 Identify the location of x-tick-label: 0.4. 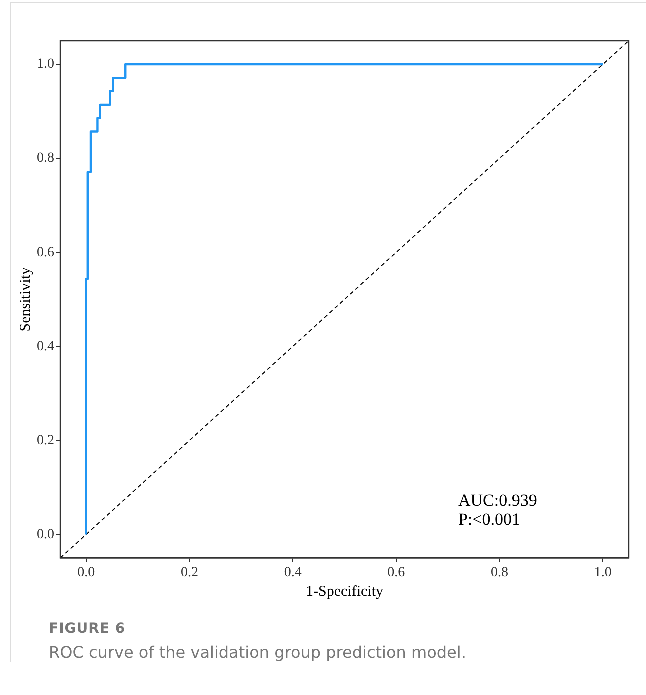
(293, 572).